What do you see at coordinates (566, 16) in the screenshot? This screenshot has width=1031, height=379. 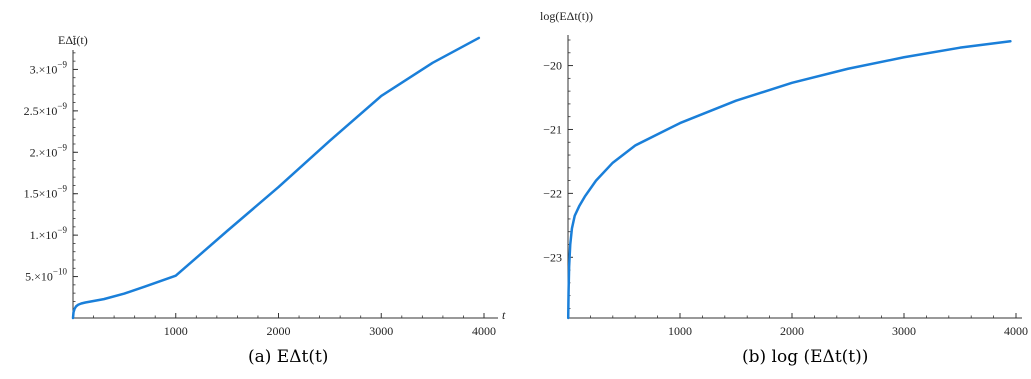 I see `chart-b-y-axis-title: log(EΔt(t))` at bounding box center [566, 16].